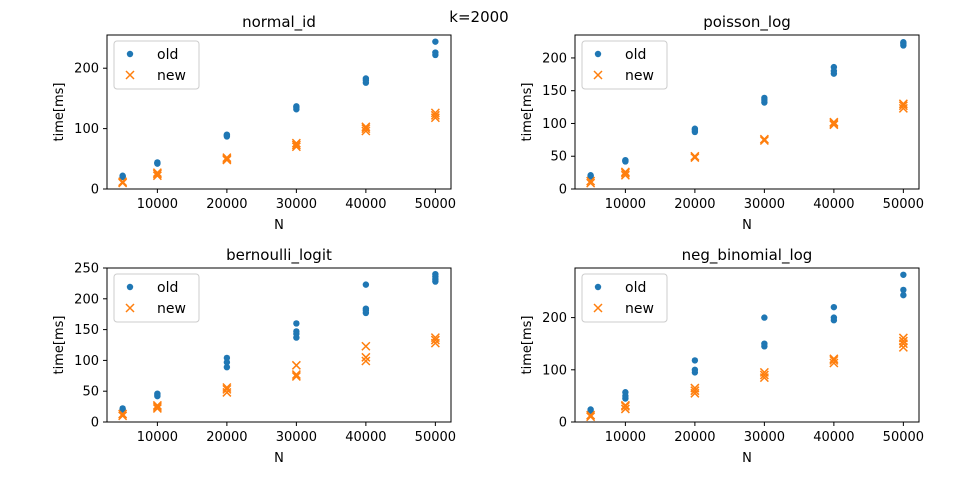  Describe the element at coordinates (279, 148) in the screenshot. I see `series-new` at that location.